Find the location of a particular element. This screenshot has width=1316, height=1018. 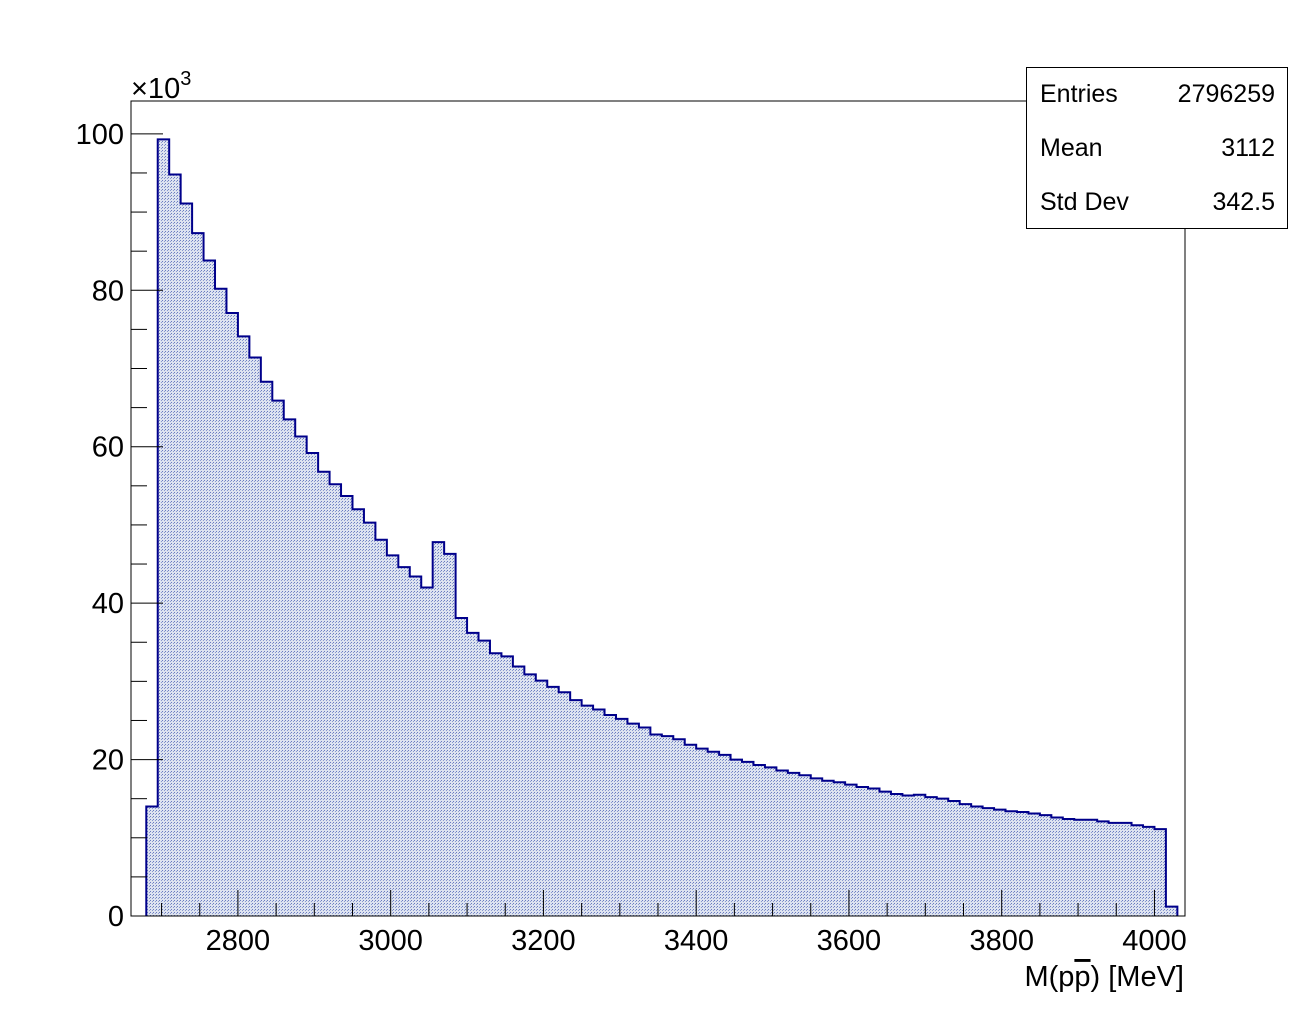

y-tick-label: 100 is located at coordinates (100, 135).